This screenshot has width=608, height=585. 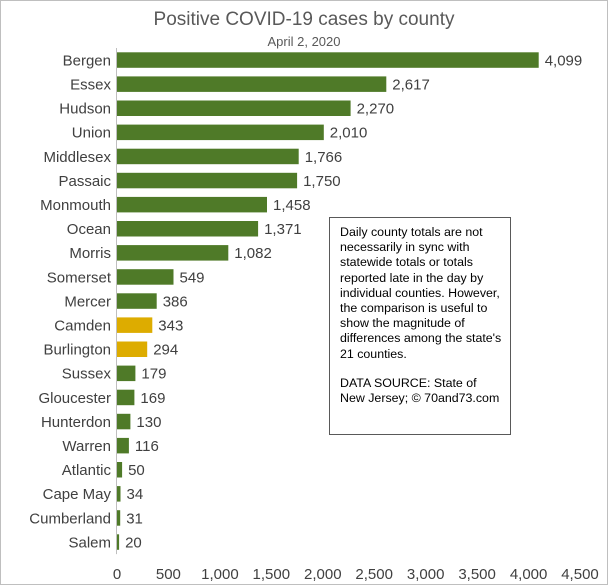 I want to click on data-label: 1,750, so click(x=322, y=181).